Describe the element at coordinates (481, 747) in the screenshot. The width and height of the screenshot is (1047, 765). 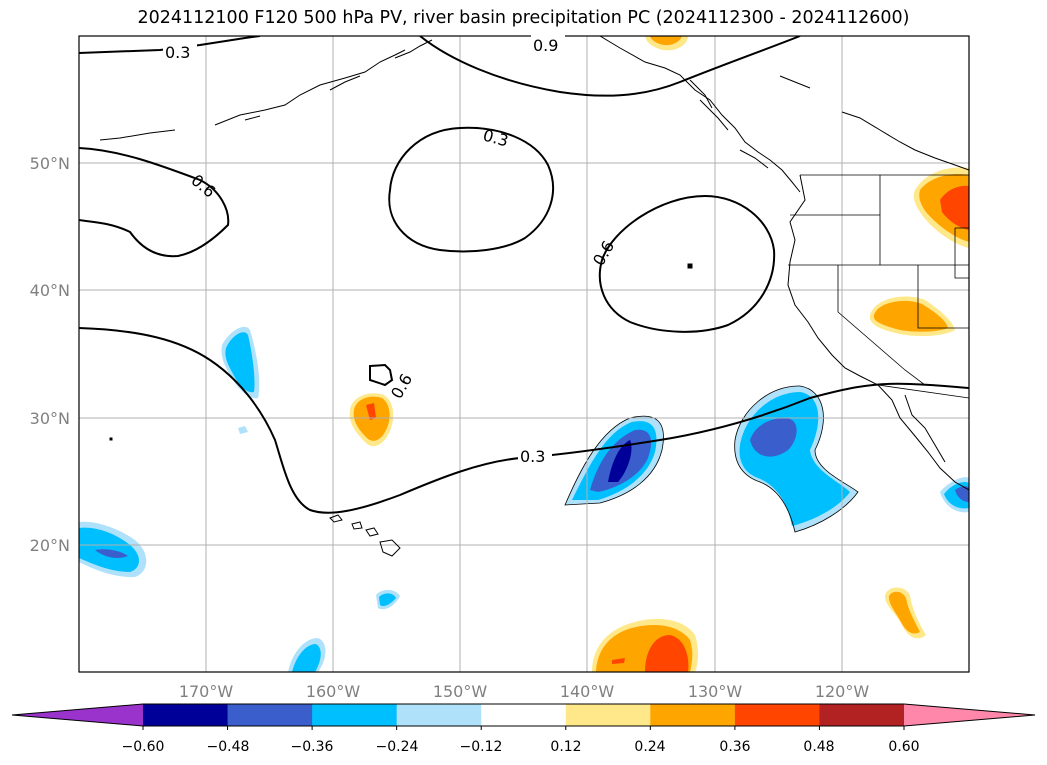
I see `colorbar-tick-label: −0.12` at that location.